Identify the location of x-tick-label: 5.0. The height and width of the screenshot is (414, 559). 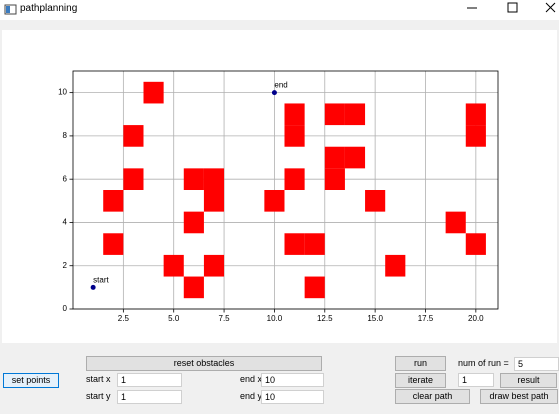
(174, 318).